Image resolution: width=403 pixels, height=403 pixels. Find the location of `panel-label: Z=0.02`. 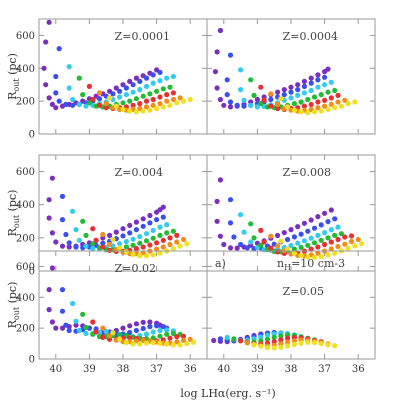

panel-label: Z=0.02 is located at coordinates (135, 268).